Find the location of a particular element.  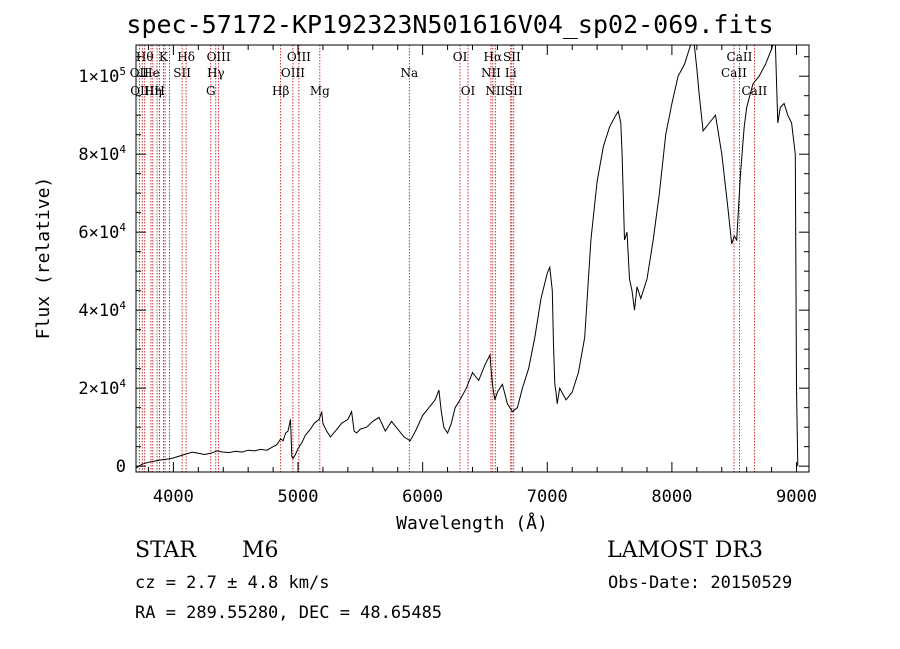

spectral-line-label: Na is located at coordinates (409, 73).